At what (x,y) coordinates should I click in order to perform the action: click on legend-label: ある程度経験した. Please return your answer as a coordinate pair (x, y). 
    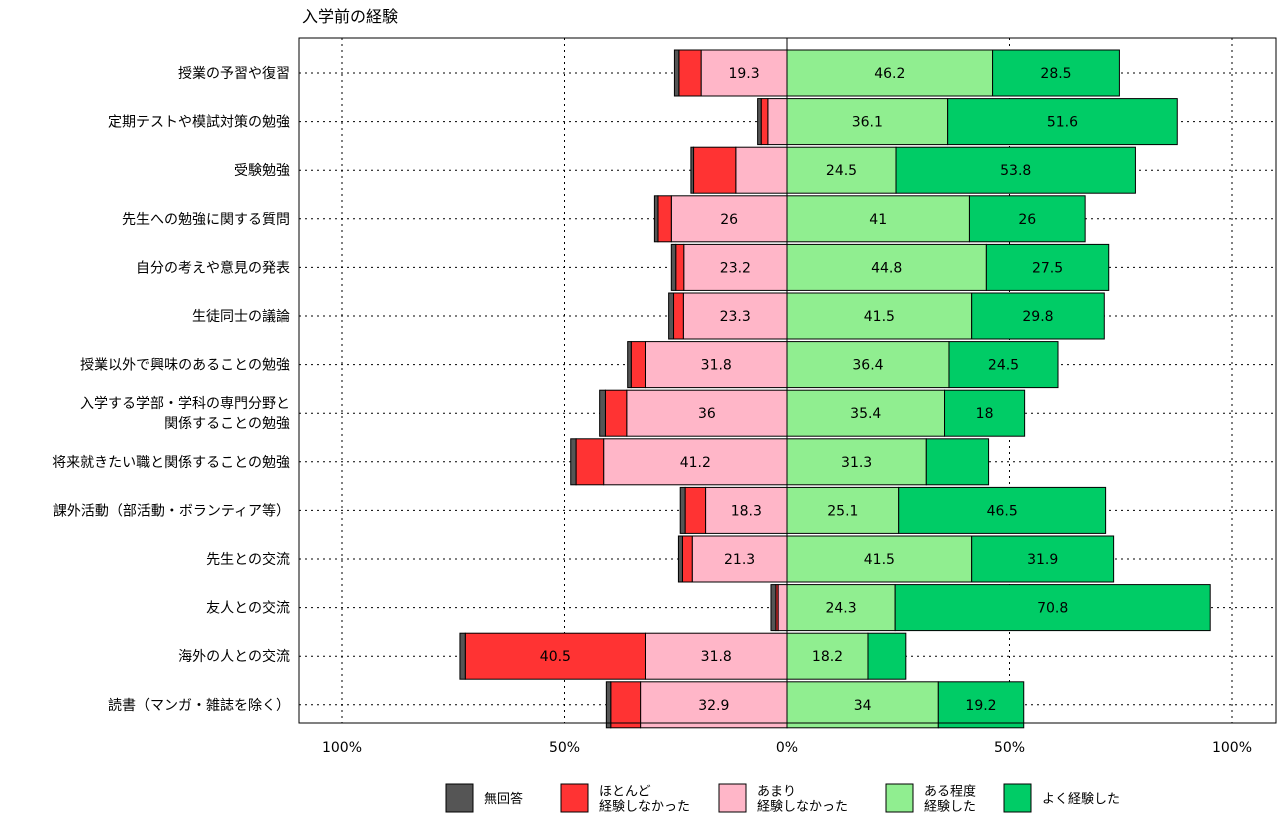
    Looking at the image, I should click on (950, 799).